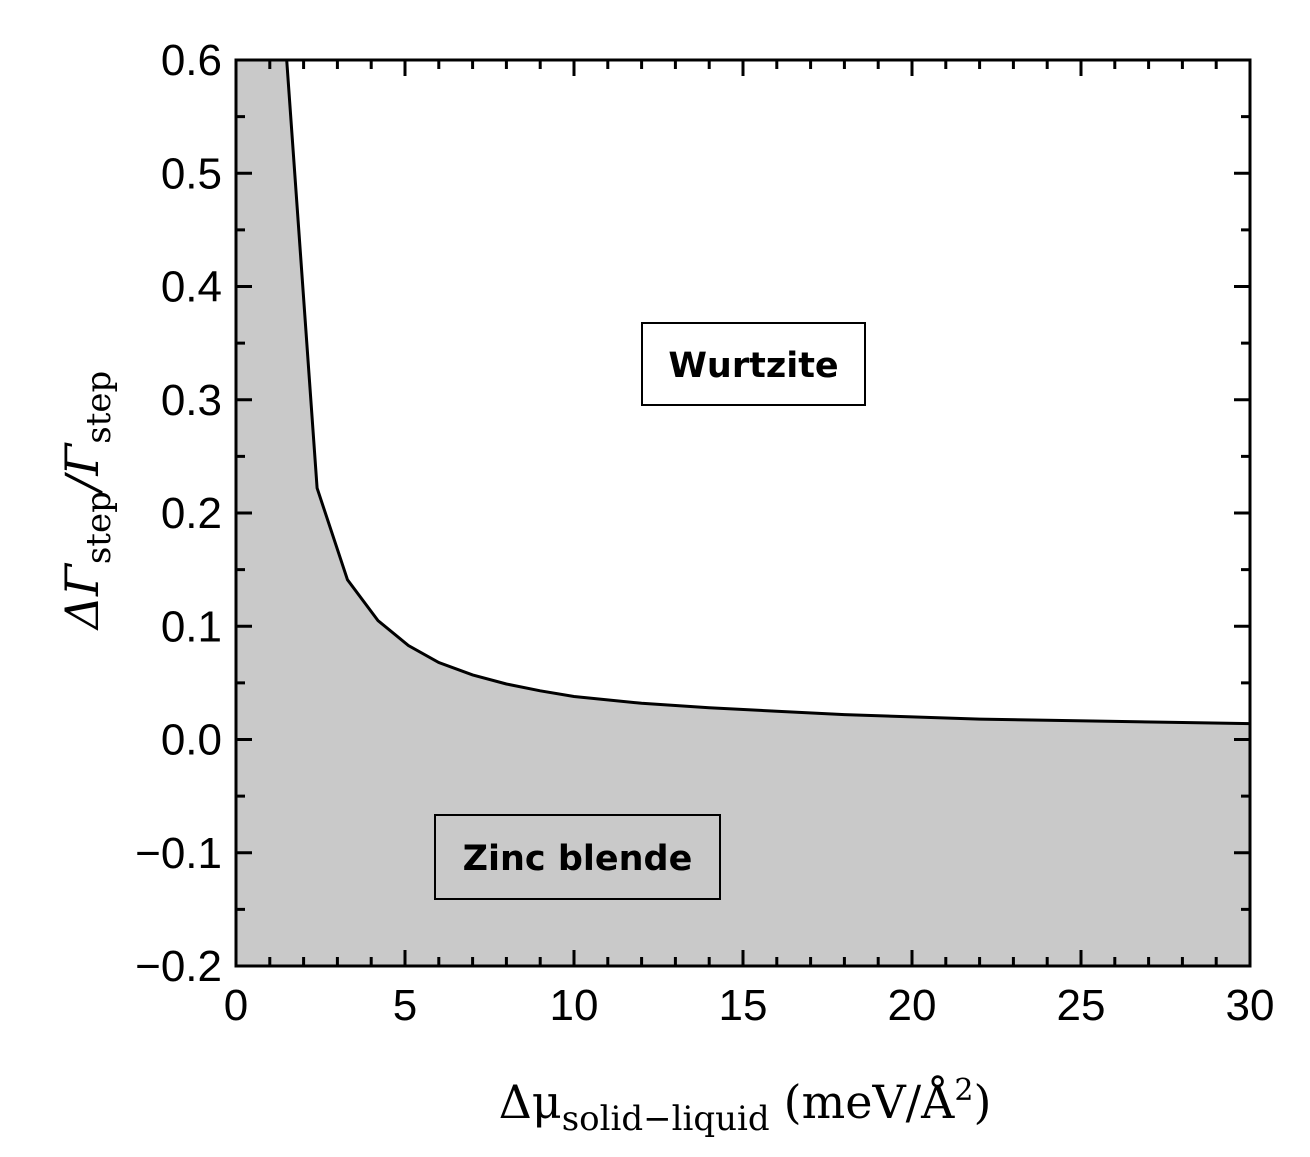 The image size is (1310, 1157). What do you see at coordinates (405, 1005) in the screenshot?
I see `x-tick-label: 5` at bounding box center [405, 1005].